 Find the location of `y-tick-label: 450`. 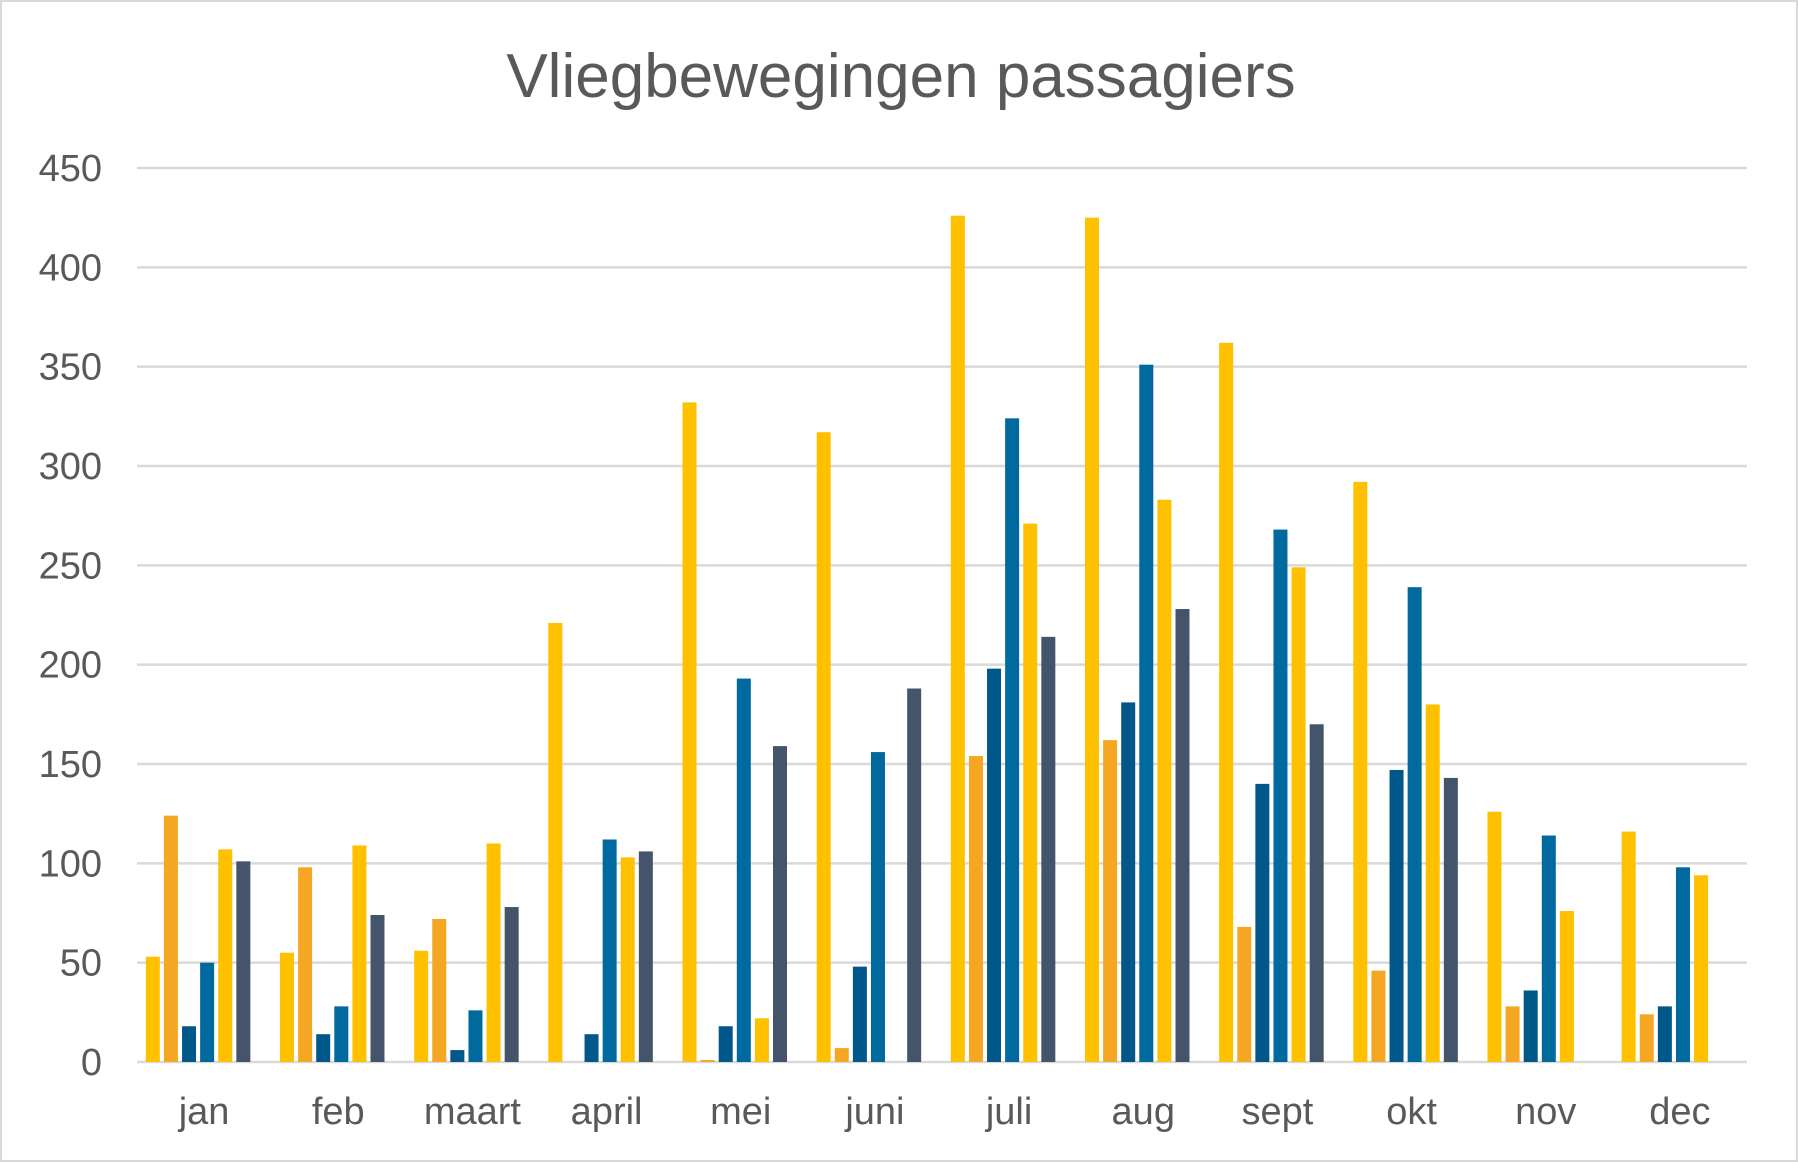

y-tick-label: 450 is located at coordinates (70, 169).